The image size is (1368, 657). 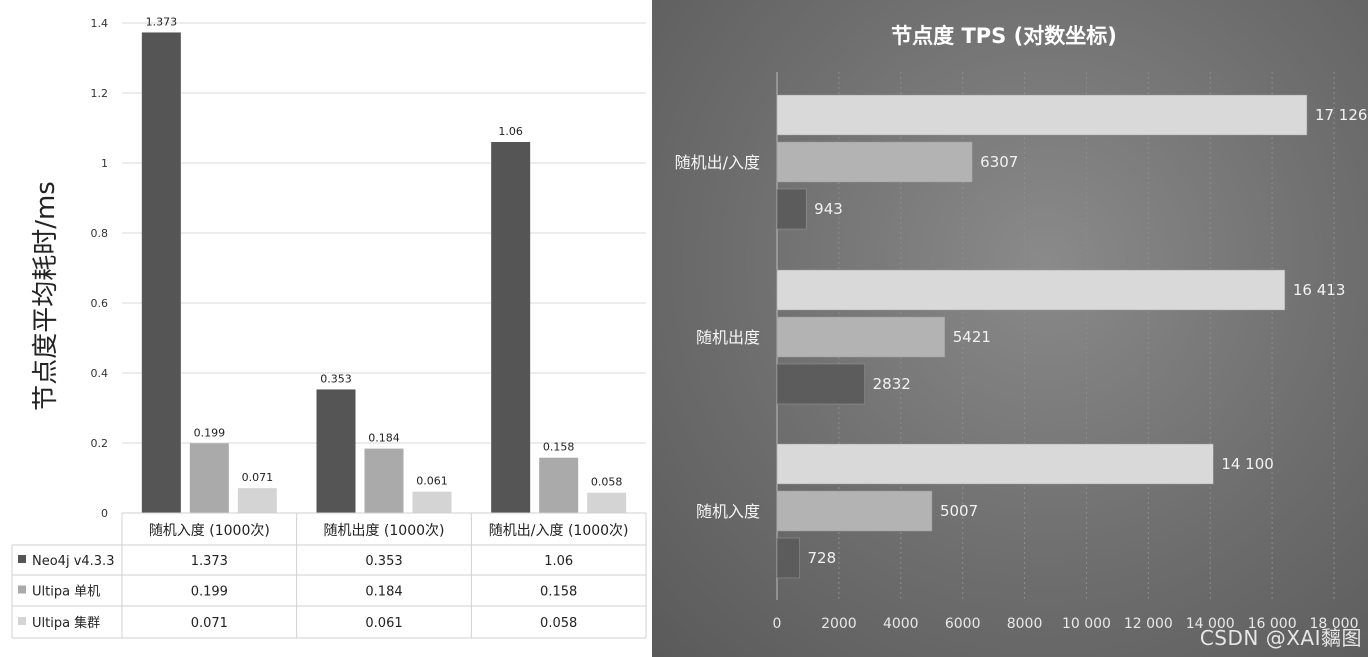 What do you see at coordinates (607, 482) in the screenshot?
I see `data-label: 0.058` at bounding box center [607, 482].